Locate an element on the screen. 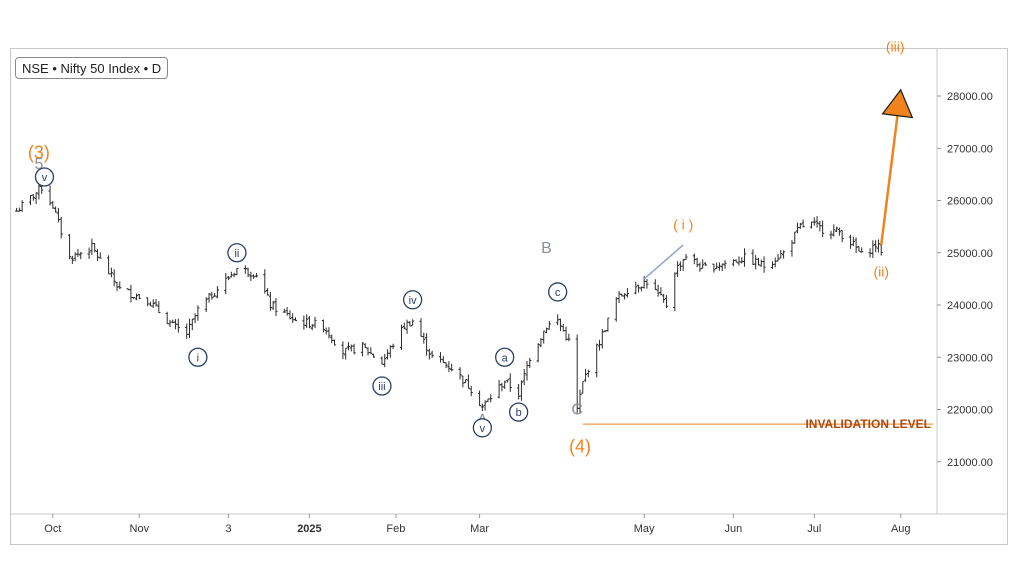 The image size is (1024, 576). invalidation-label: INVALIDATION LEVEL is located at coordinates (868, 424).